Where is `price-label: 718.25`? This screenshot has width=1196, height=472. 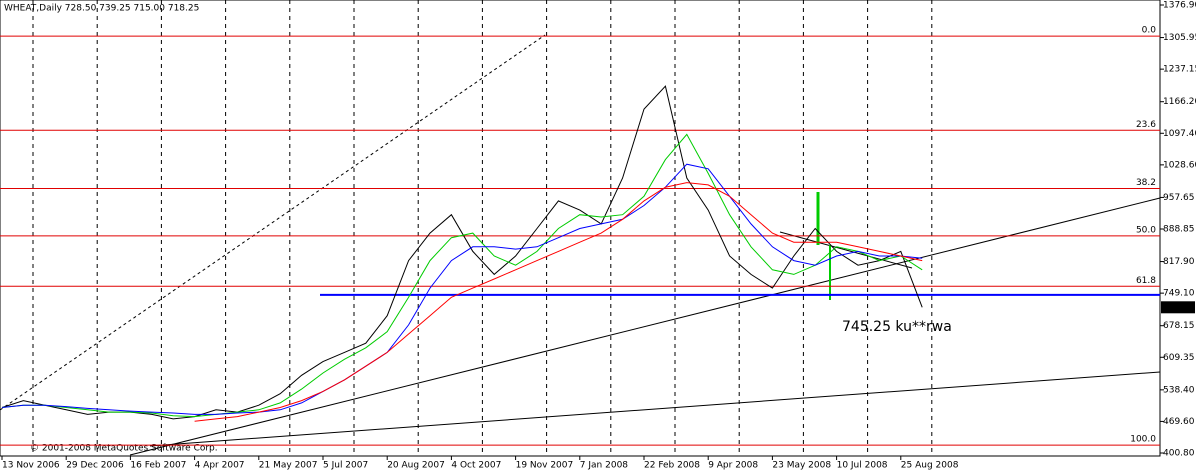 price-label: 718.25 is located at coordinates (1179, 308).